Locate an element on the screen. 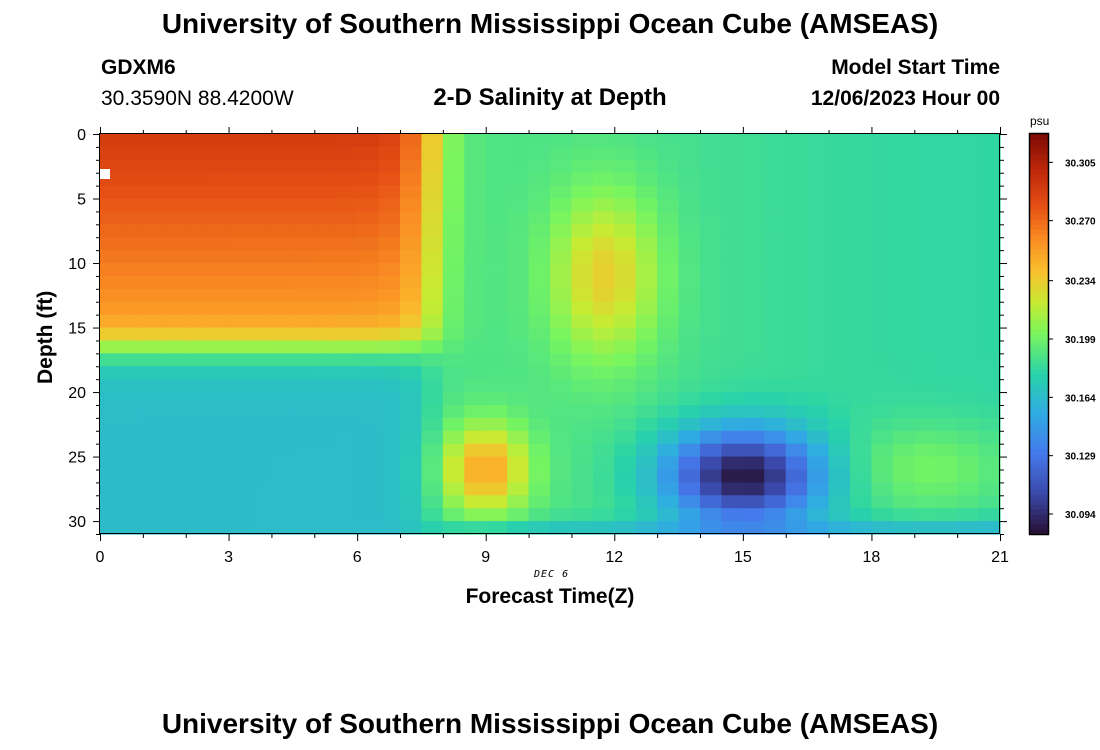  x-axis-label: Forecast Time(Z) is located at coordinates (550, 596).